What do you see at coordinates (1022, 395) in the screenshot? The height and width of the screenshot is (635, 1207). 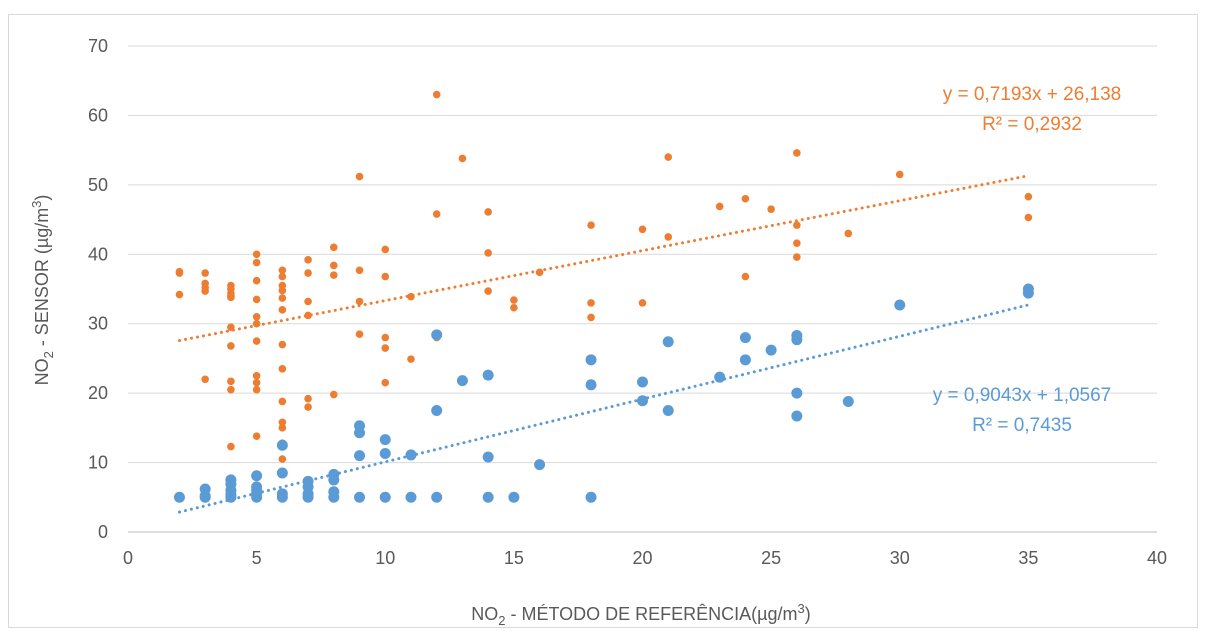 I see `blue-equation: y = 0,9043x + 1,0567` at bounding box center [1022, 395].